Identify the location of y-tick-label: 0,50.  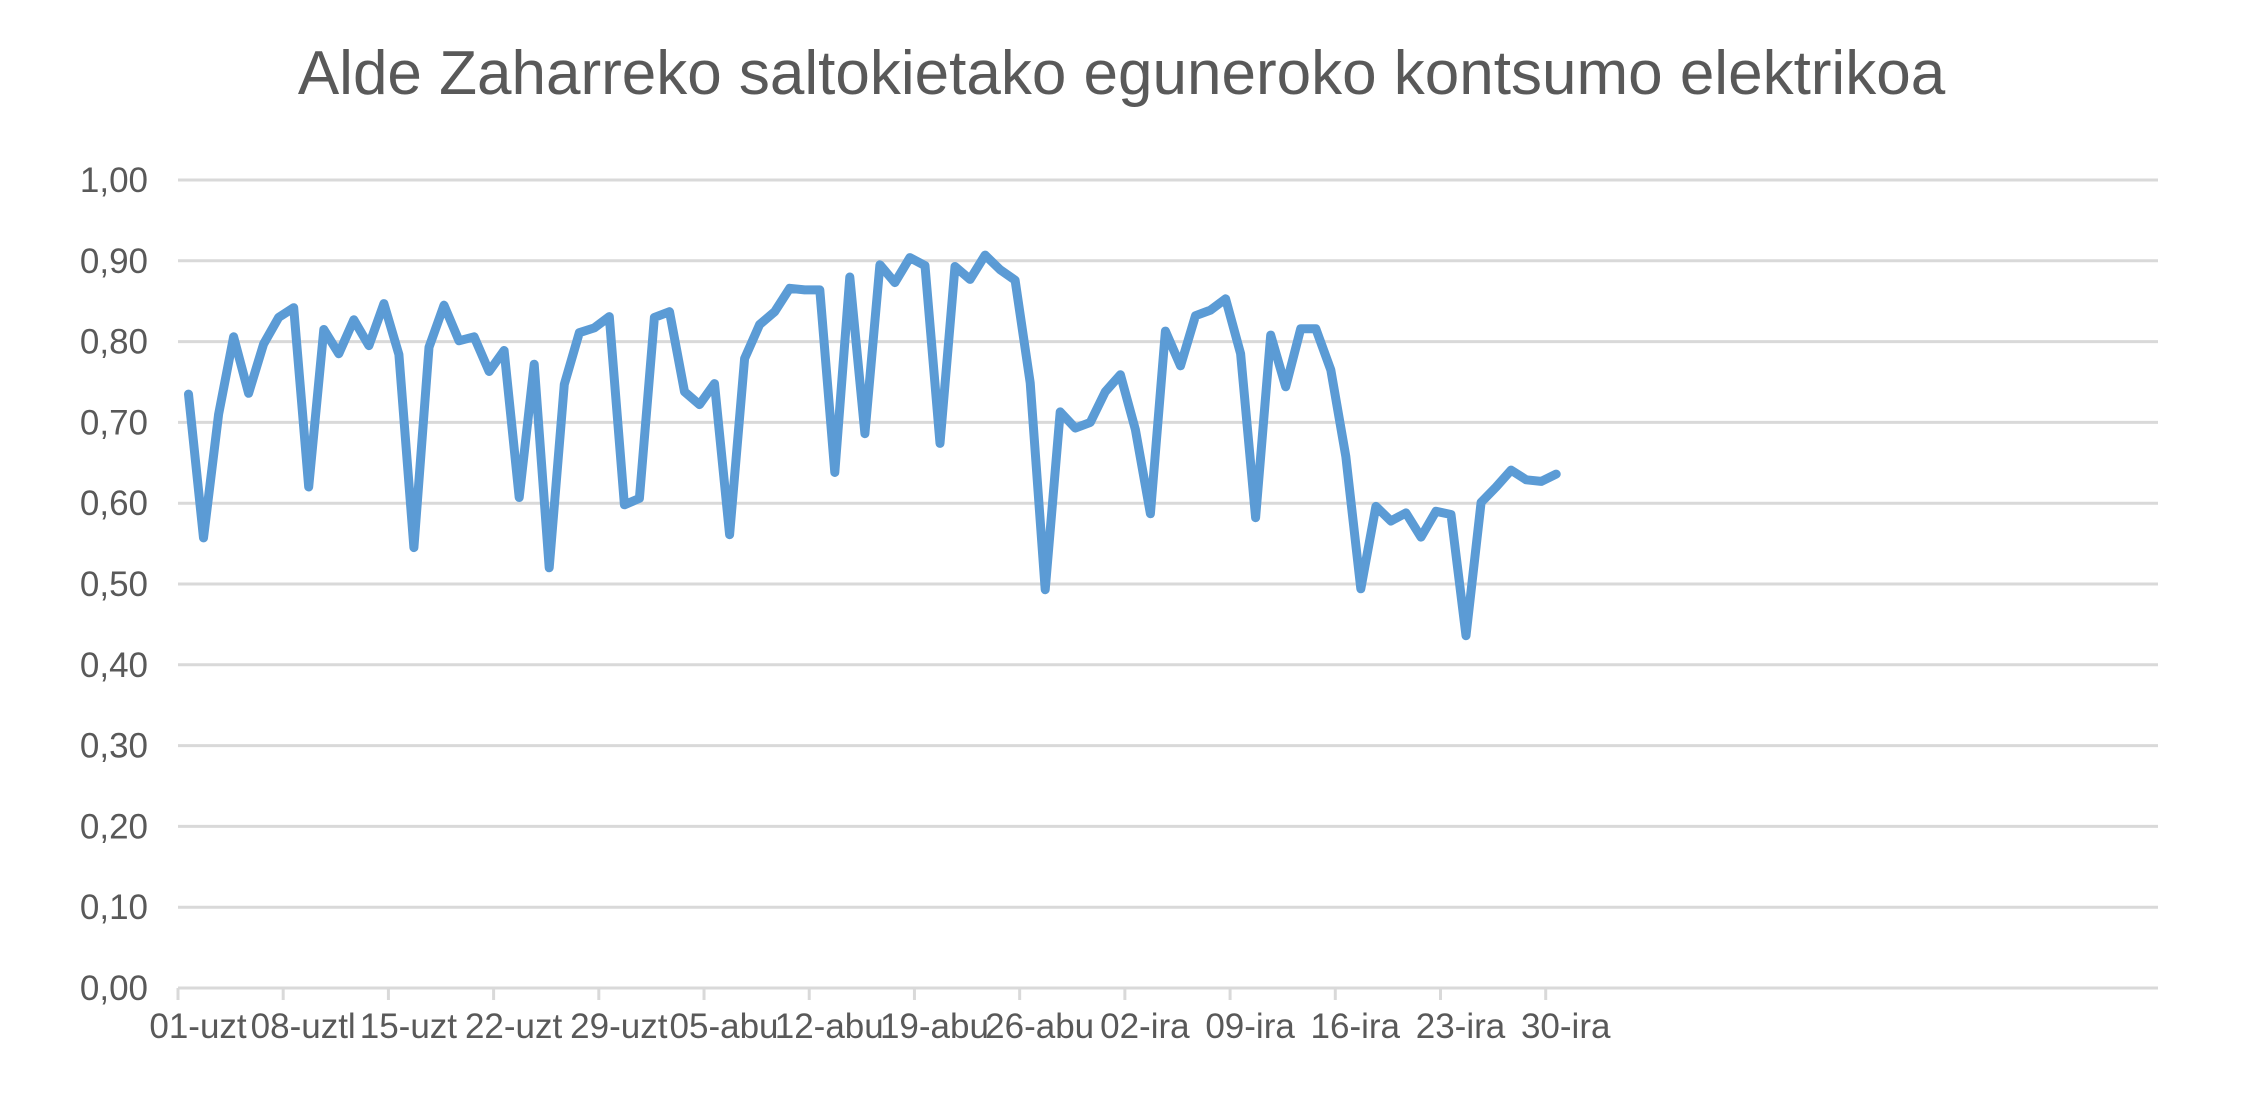
(114, 584).